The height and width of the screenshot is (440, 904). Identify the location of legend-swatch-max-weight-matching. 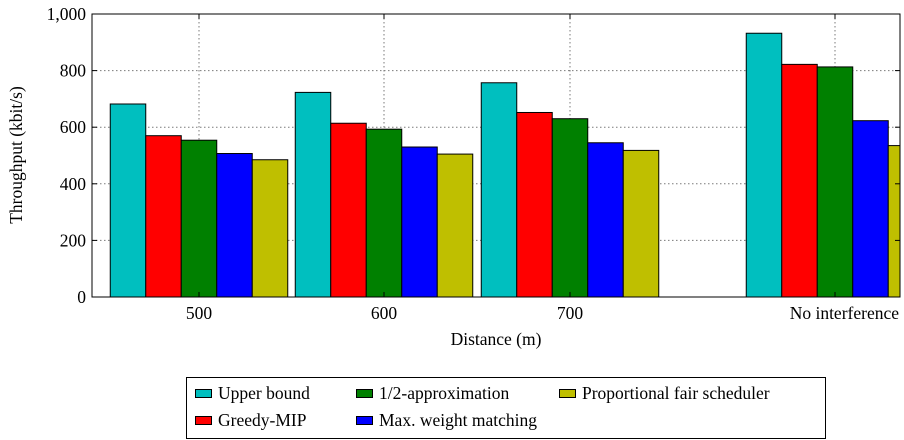
(364, 420).